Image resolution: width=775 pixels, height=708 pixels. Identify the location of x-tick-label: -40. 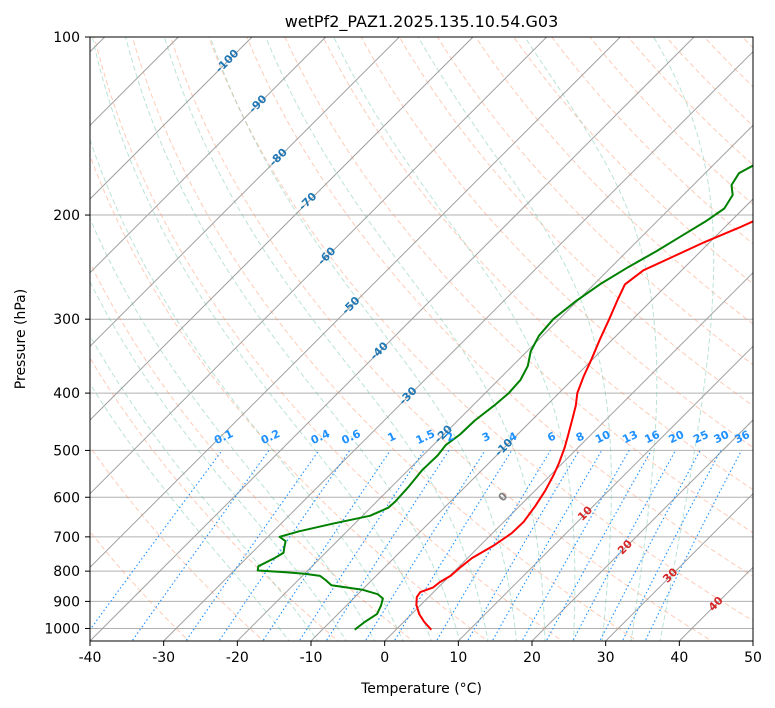
(90, 658).